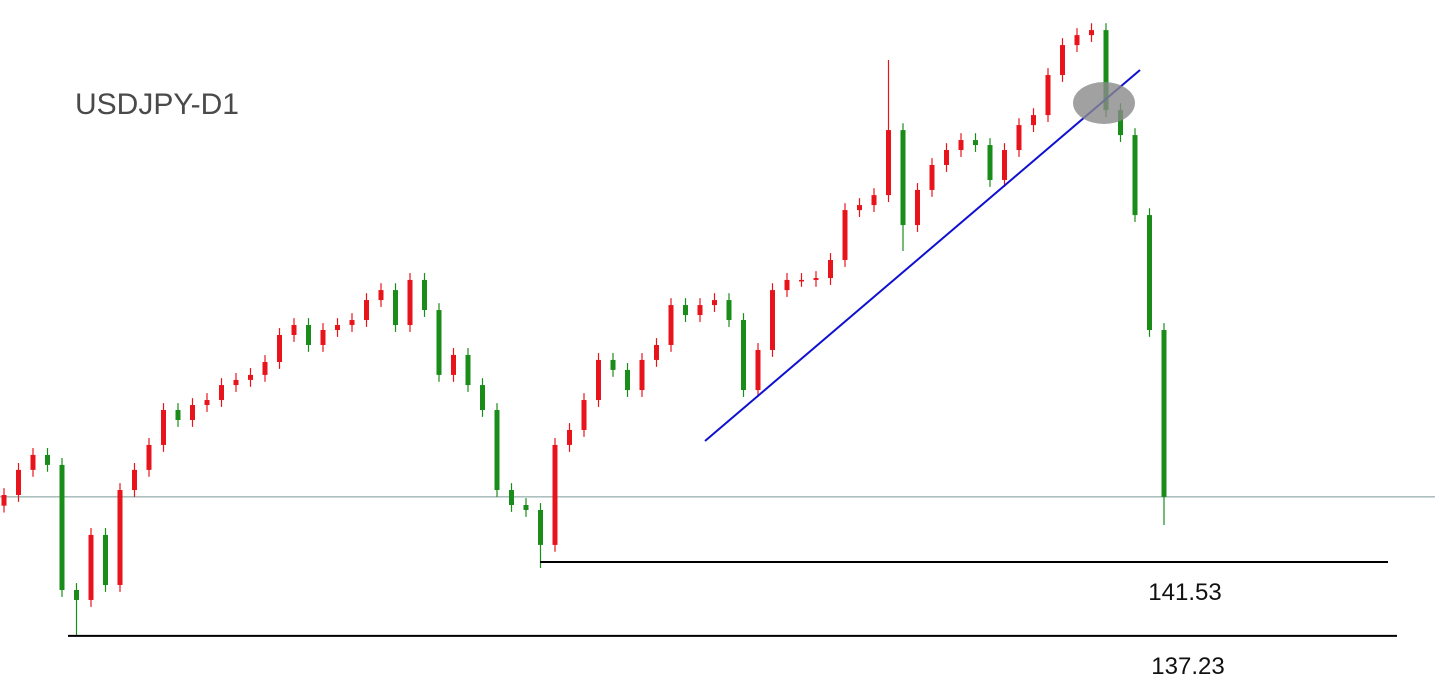 The height and width of the screenshot is (686, 1435). Describe the element at coordinates (1184, 592) in the screenshot. I see `level-label: 141.53` at that location.